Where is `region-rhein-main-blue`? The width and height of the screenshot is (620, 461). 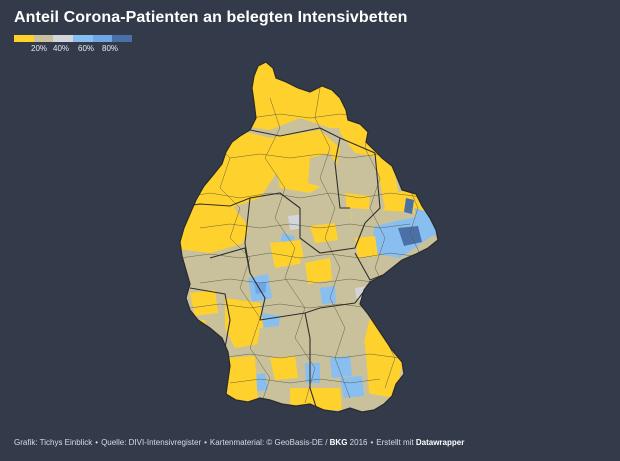 region-rhein-main-blue is located at coordinates (260, 288).